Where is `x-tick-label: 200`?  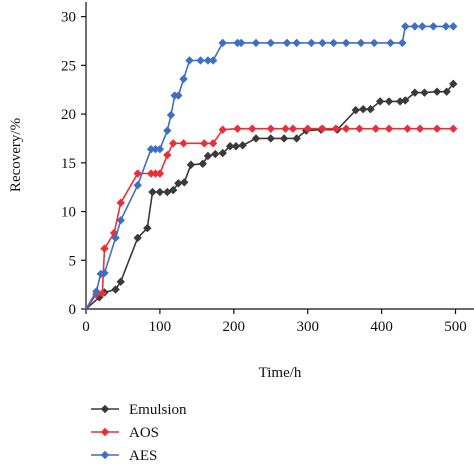
x-tick-label: 200 is located at coordinates (234, 327).